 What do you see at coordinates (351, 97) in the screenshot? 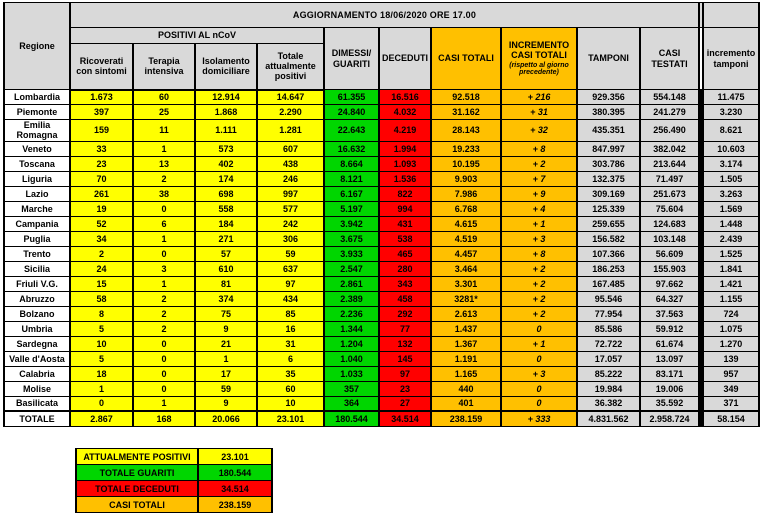
I see `dimessi-guariti-cell: 61.355` at bounding box center [351, 97].